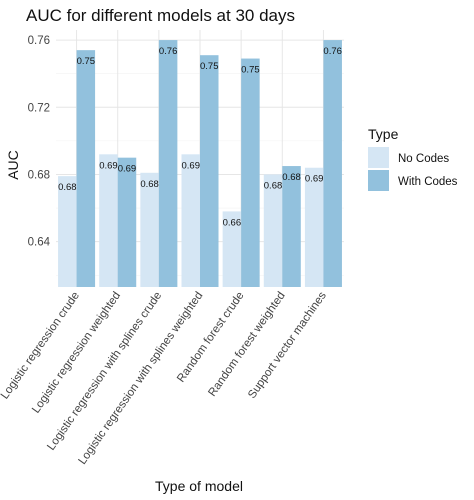 This screenshot has width=474, height=500. Describe the element at coordinates (428, 182) in the screenshot. I see `legend-label: With Codes` at that location.